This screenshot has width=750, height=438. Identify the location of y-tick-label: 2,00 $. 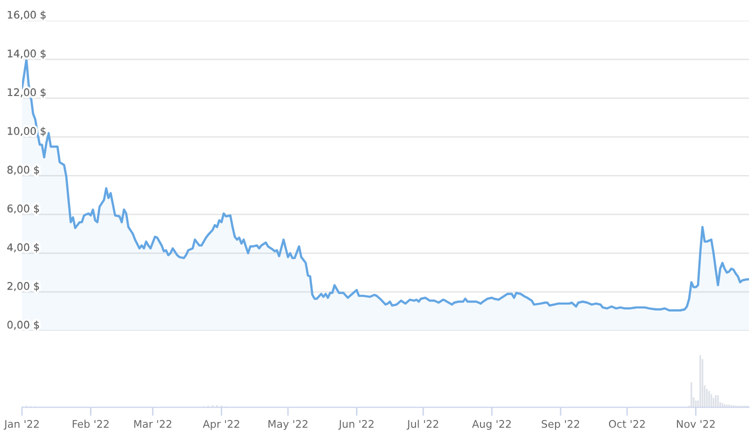
(23, 287).